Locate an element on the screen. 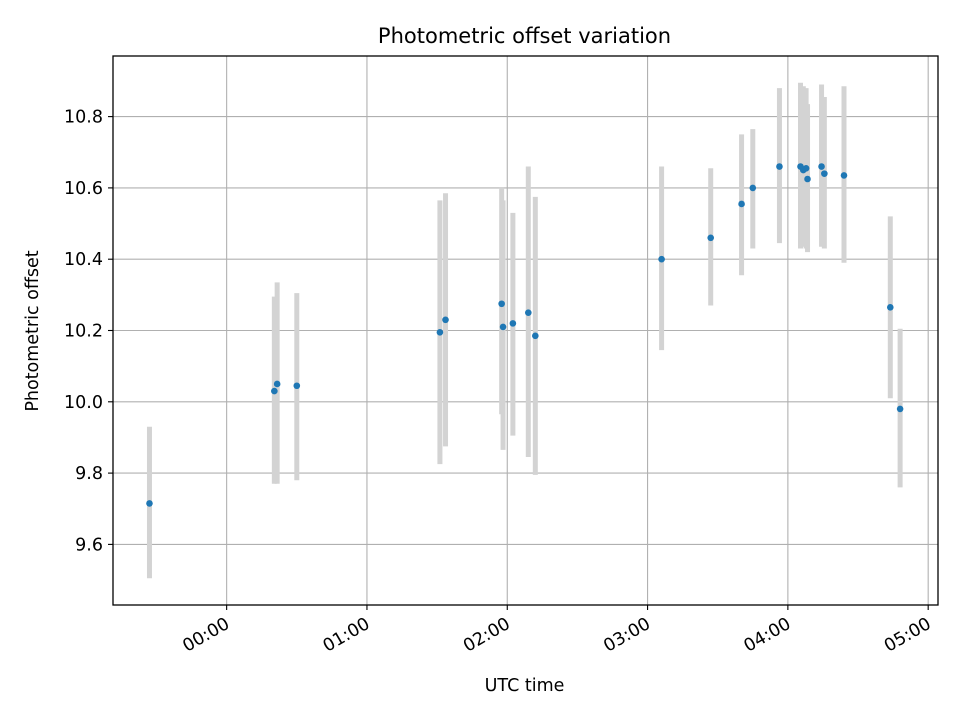  y-tick-label: 10.2 is located at coordinates (83, 332).